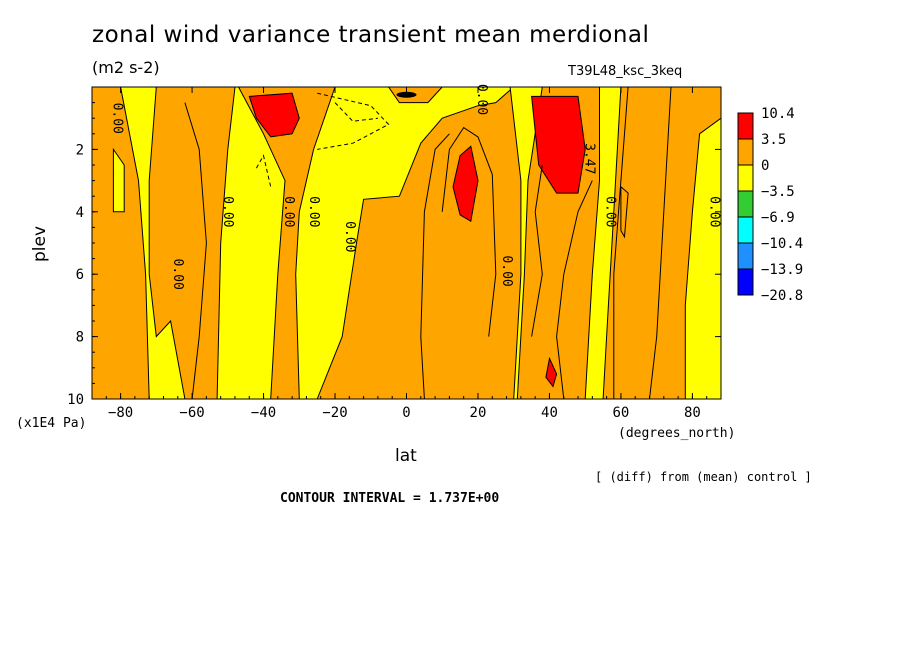 Image resolution: width=904 pixels, height=654 pixels. What do you see at coordinates (406, 94) in the screenshot?
I see `negative-core` at bounding box center [406, 94].